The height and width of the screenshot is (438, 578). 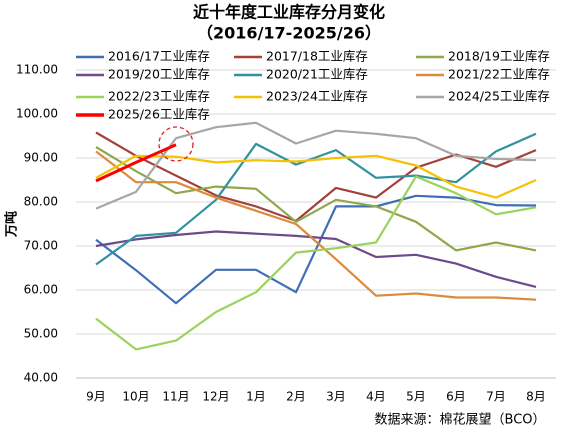 What do you see at coordinates (41, 158) in the screenshot?
I see `y-tick-label: 90.00` at bounding box center [41, 158].